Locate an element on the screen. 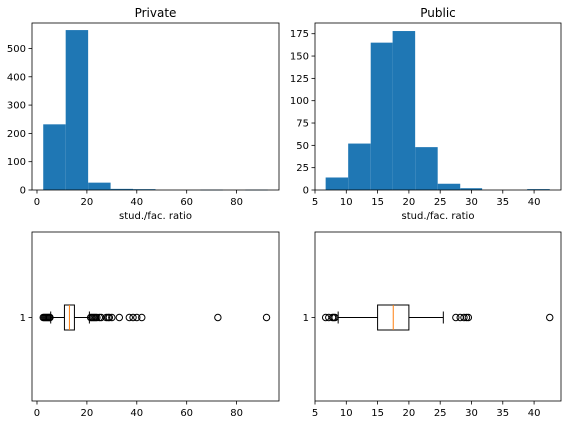 Image resolution: width=568 pixels, height=424 pixels. chart-title: Public is located at coordinates (438, 13).